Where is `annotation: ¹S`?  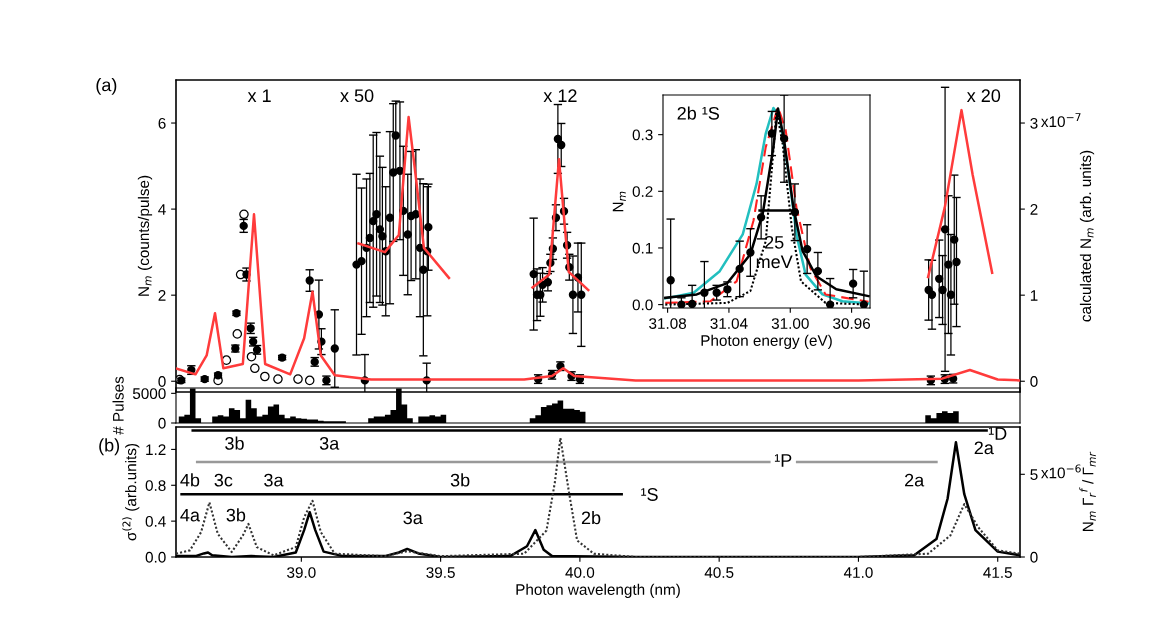 annotation: ¹S is located at coordinates (649, 494).